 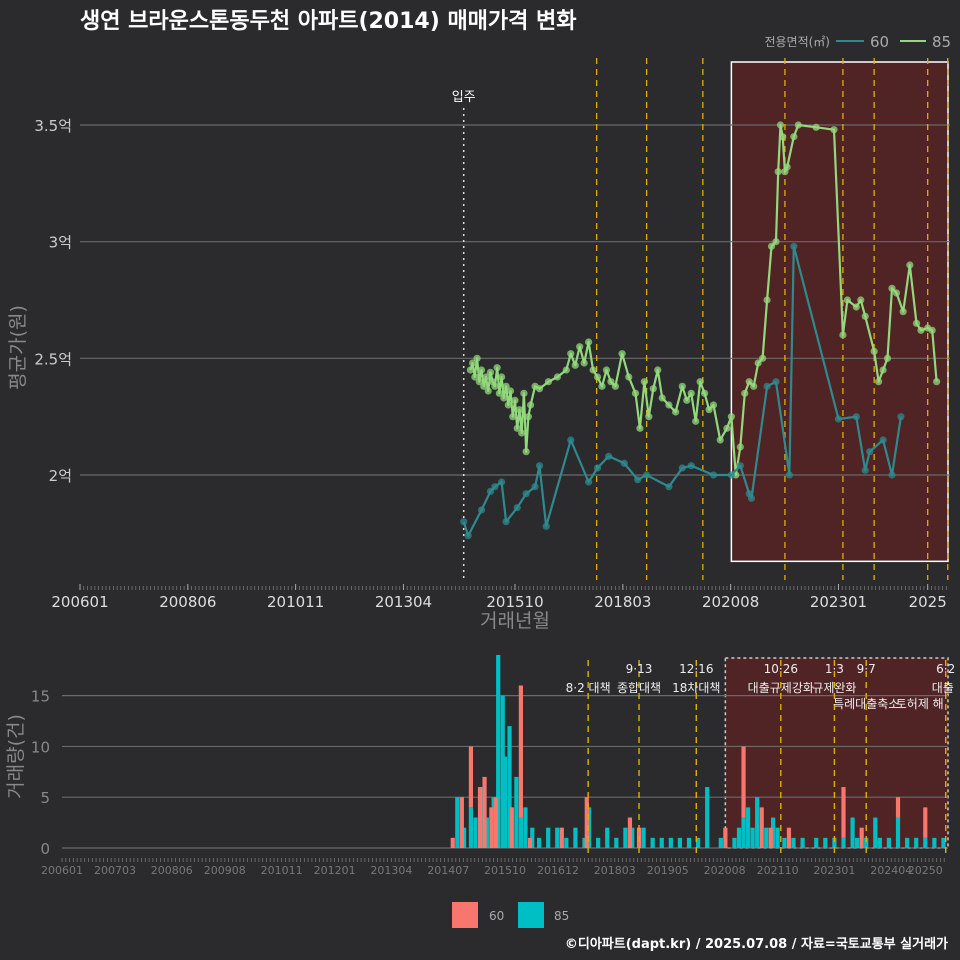 I want to click on policy-name-label: 대출, so click(x=943, y=688).